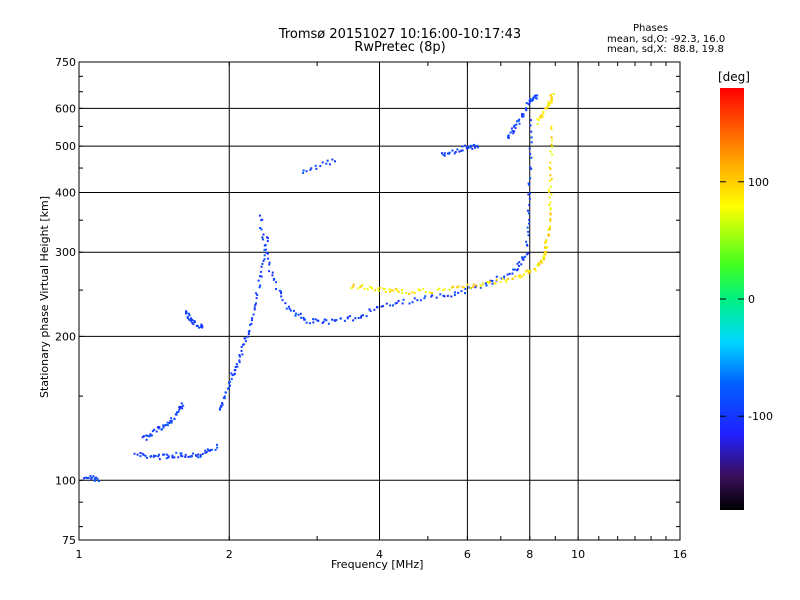 Image resolution: width=800 pixels, height=600 pixels. Describe the element at coordinates (65, 108) in the screenshot. I see `y-tick-label: 600` at that location.